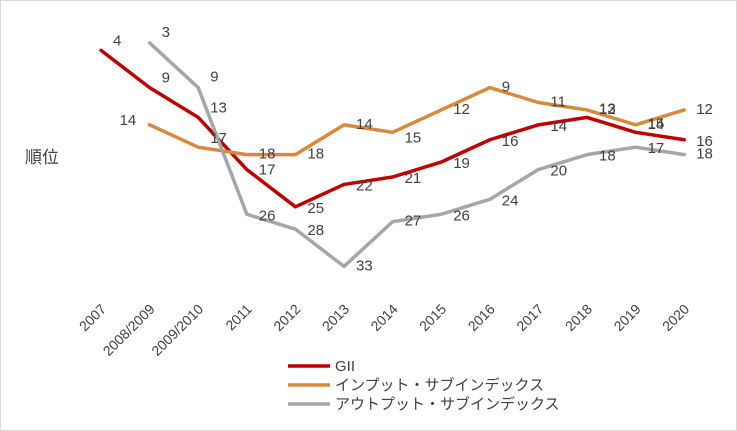 The height and width of the screenshot is (431, 737). I want to click on x-tick-label: 2012, so click(286, 317).